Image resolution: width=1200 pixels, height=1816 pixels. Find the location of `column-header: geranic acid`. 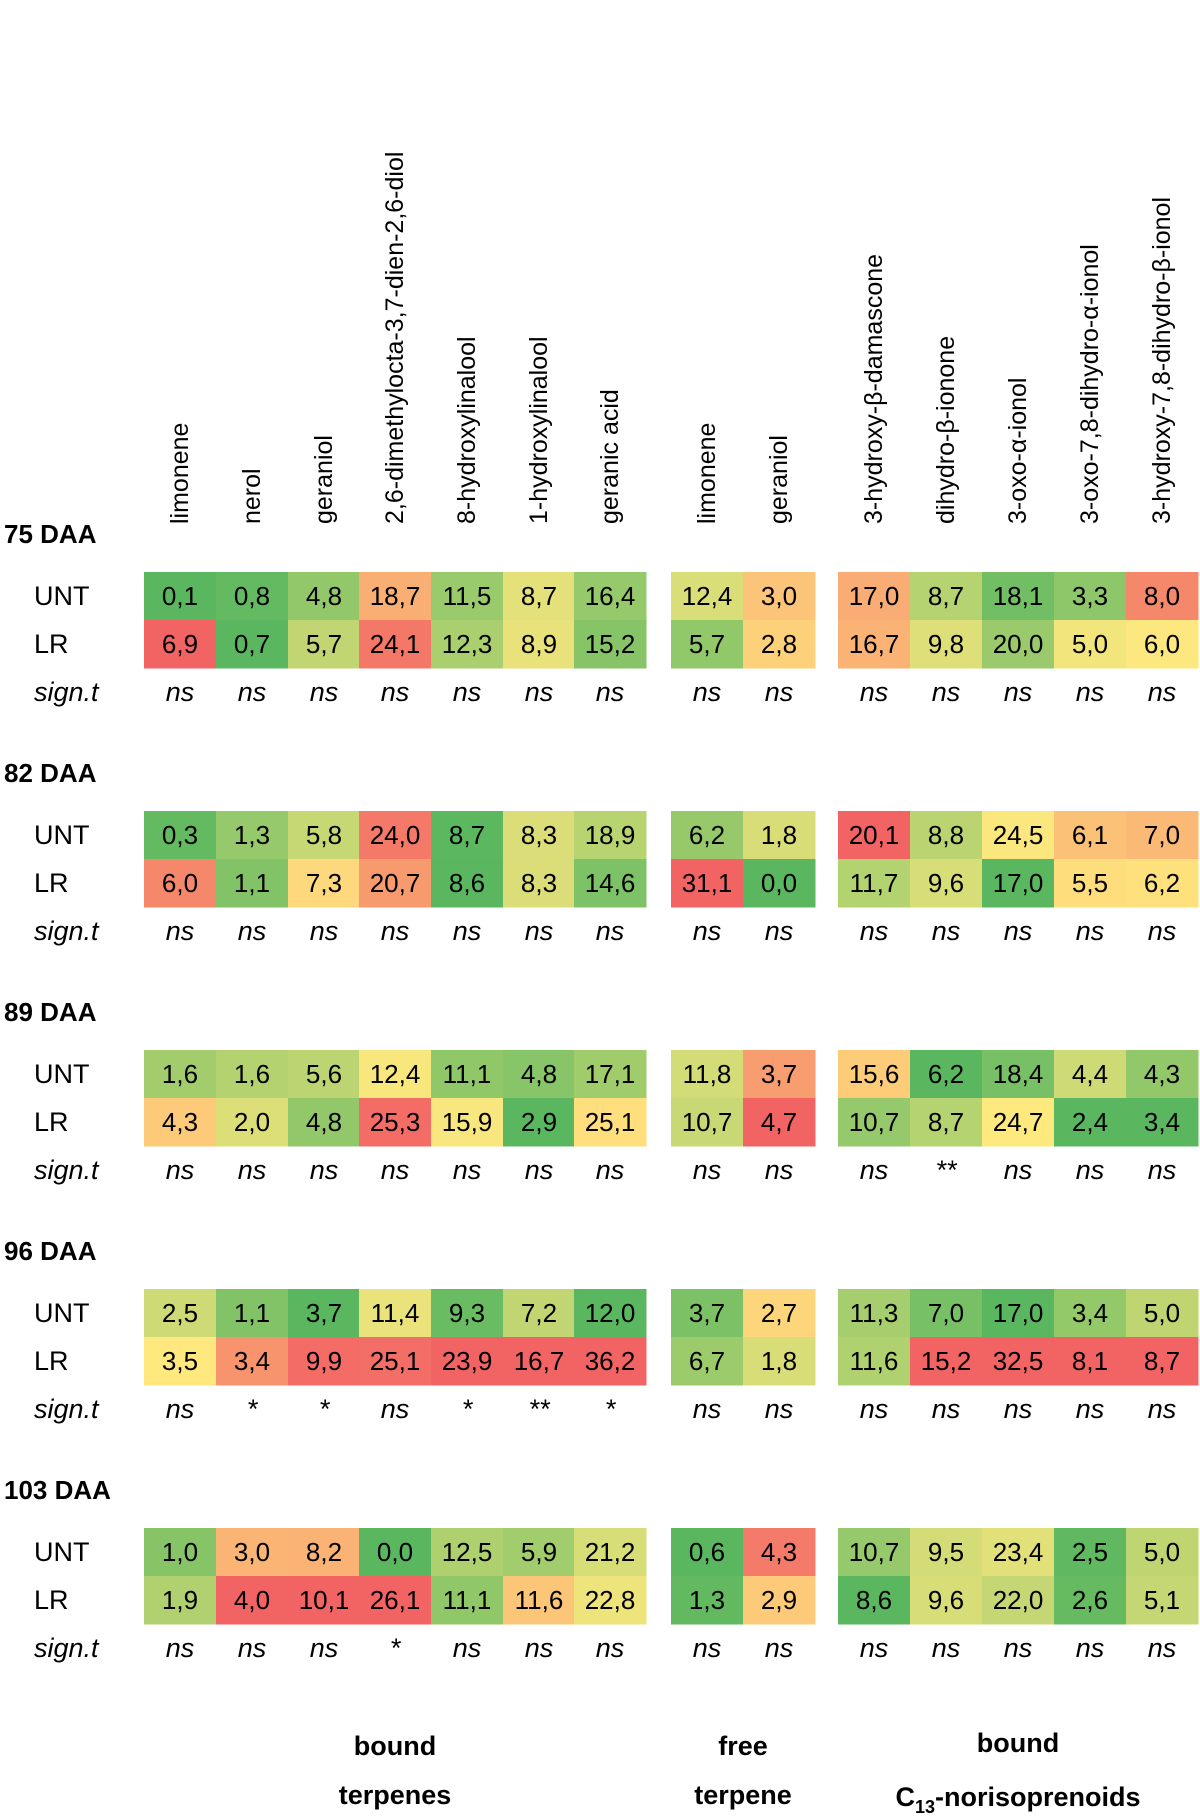

column-header: geranic acid is located at coordinates (610, 456).